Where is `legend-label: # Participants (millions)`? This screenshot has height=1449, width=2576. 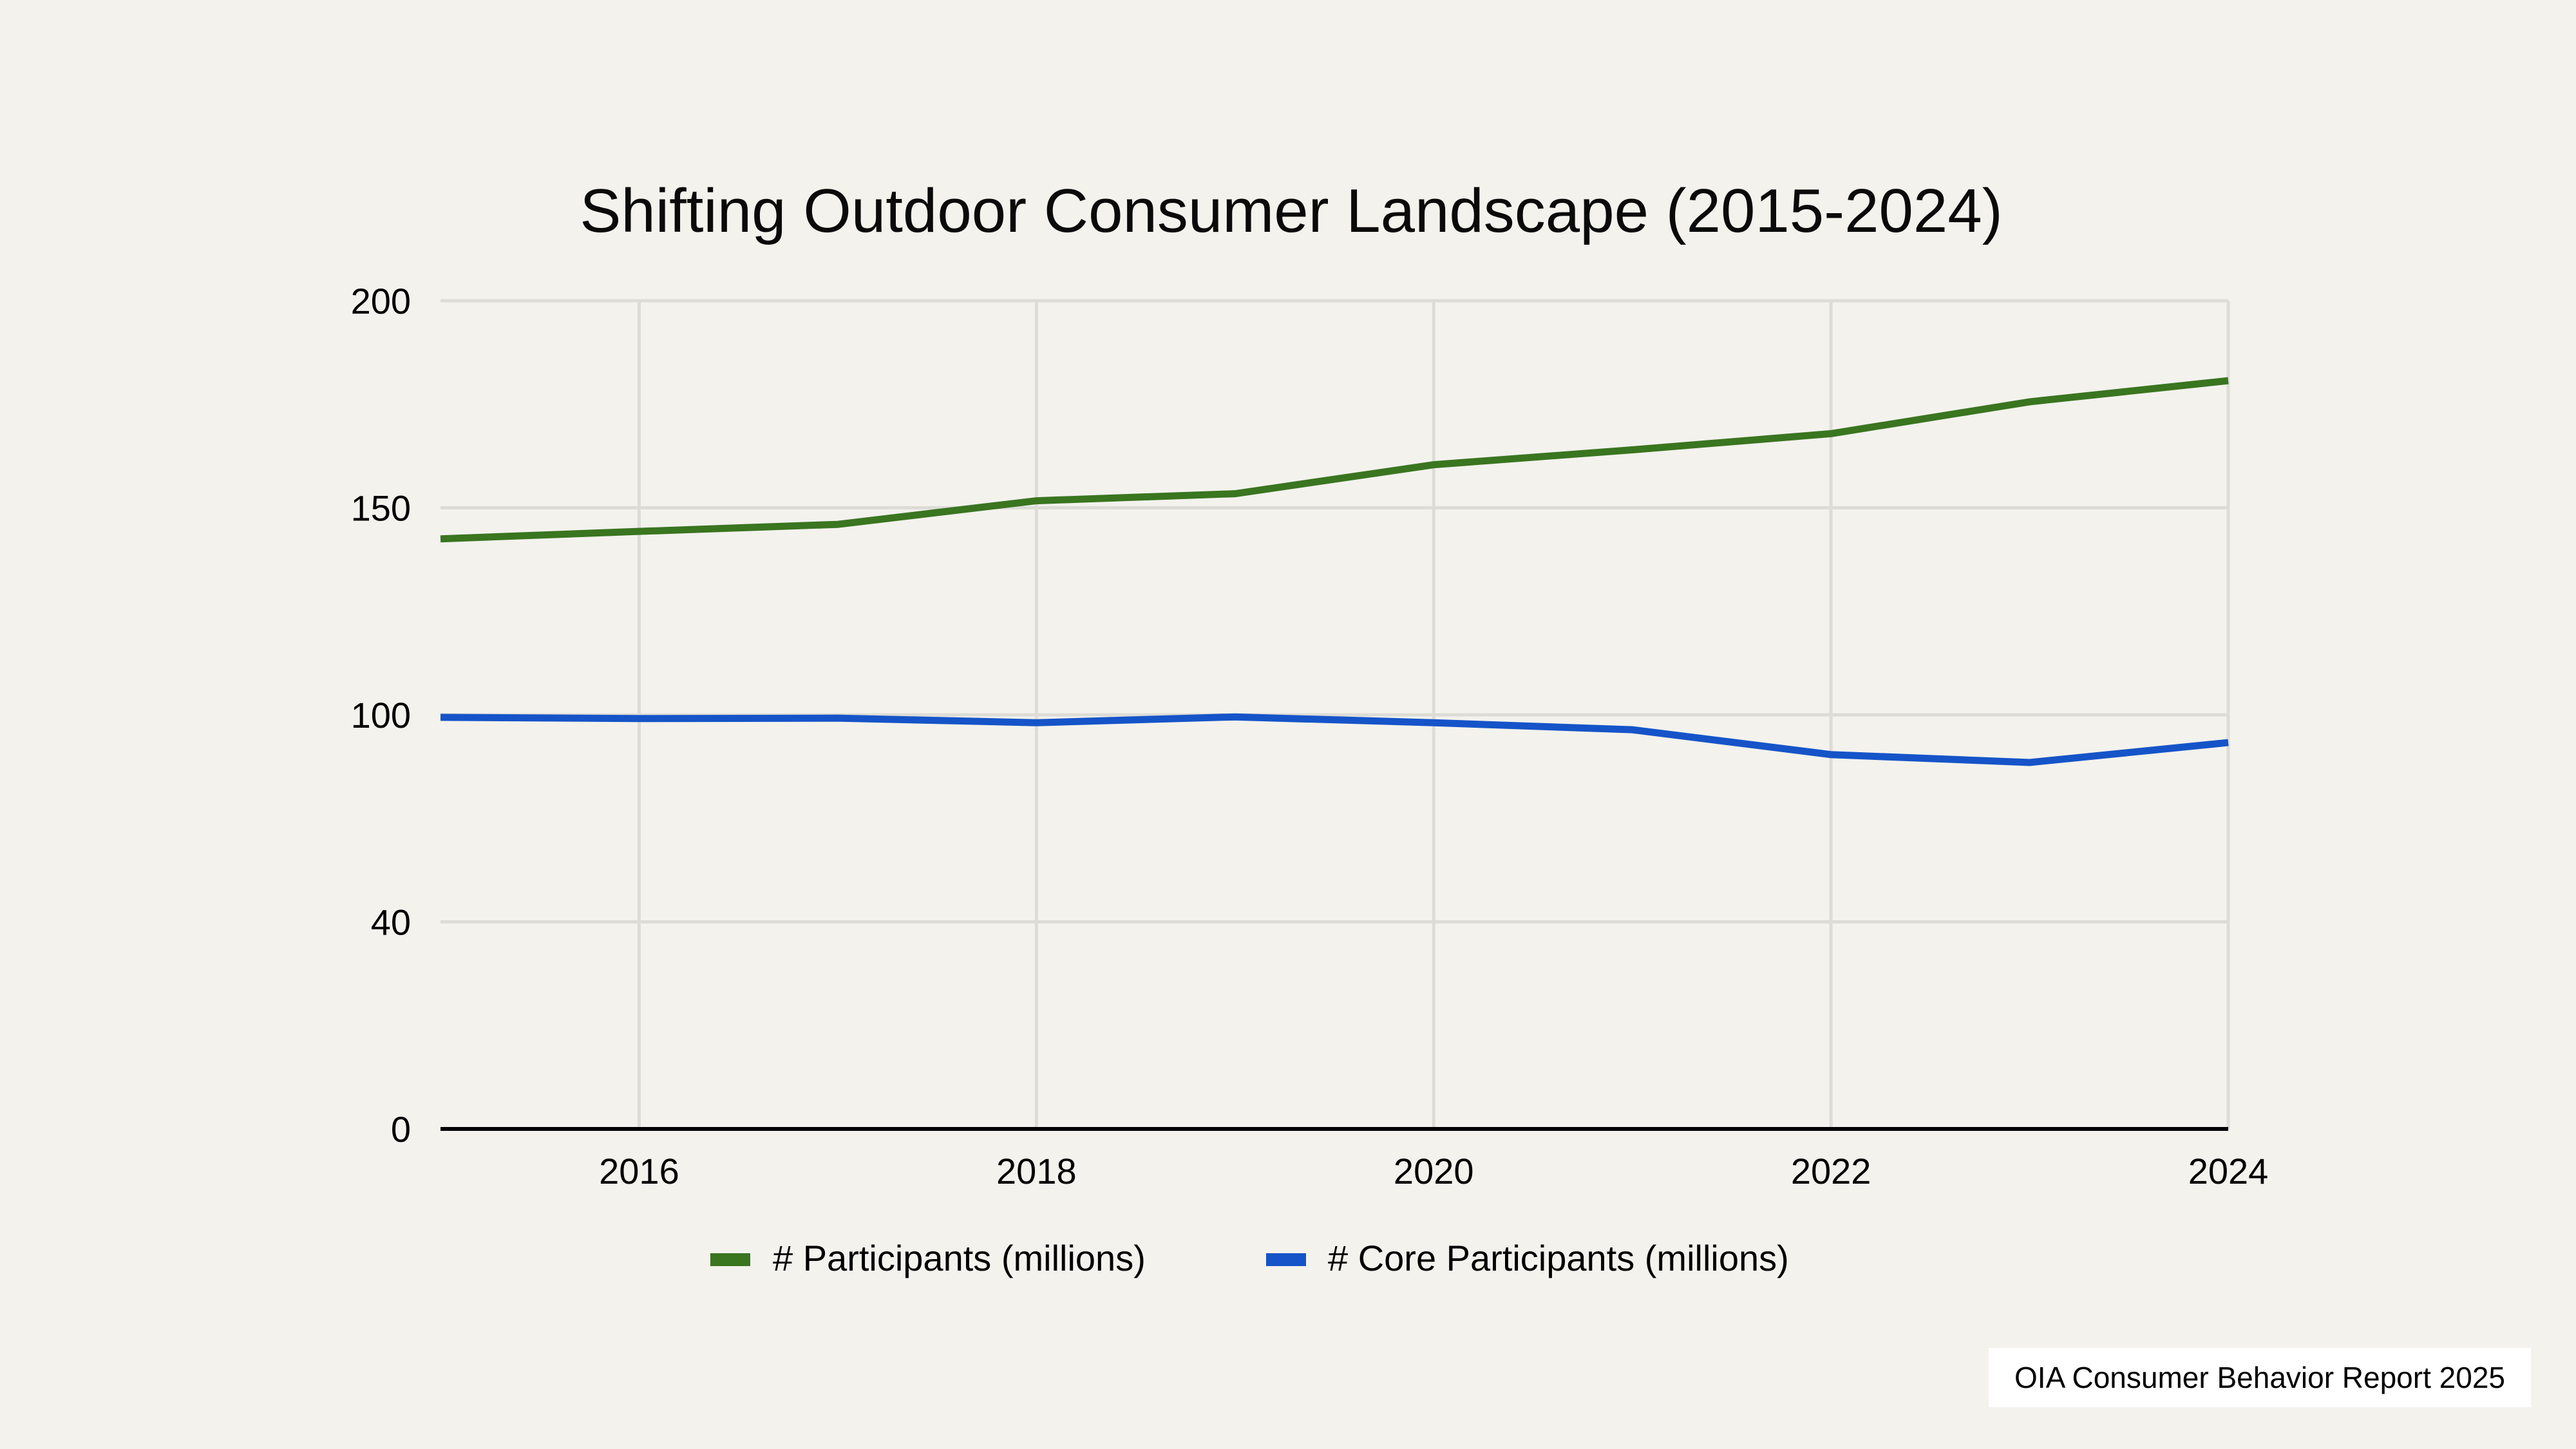
legend-label: # Participants (millions) is located at coordinates (959, 1258).